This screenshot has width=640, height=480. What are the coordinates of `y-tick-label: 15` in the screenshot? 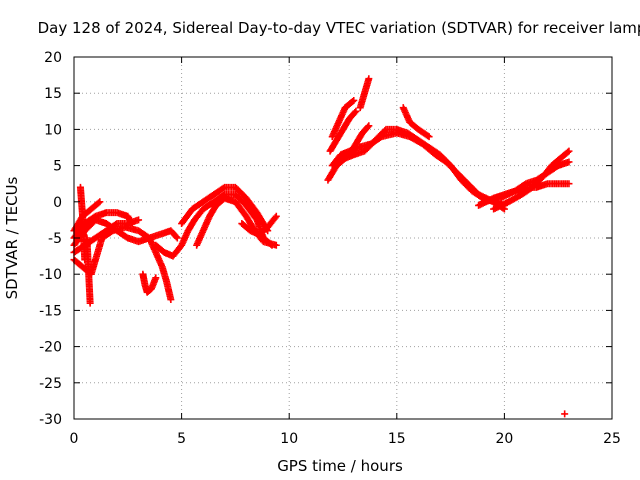 It's located at (53, 94).